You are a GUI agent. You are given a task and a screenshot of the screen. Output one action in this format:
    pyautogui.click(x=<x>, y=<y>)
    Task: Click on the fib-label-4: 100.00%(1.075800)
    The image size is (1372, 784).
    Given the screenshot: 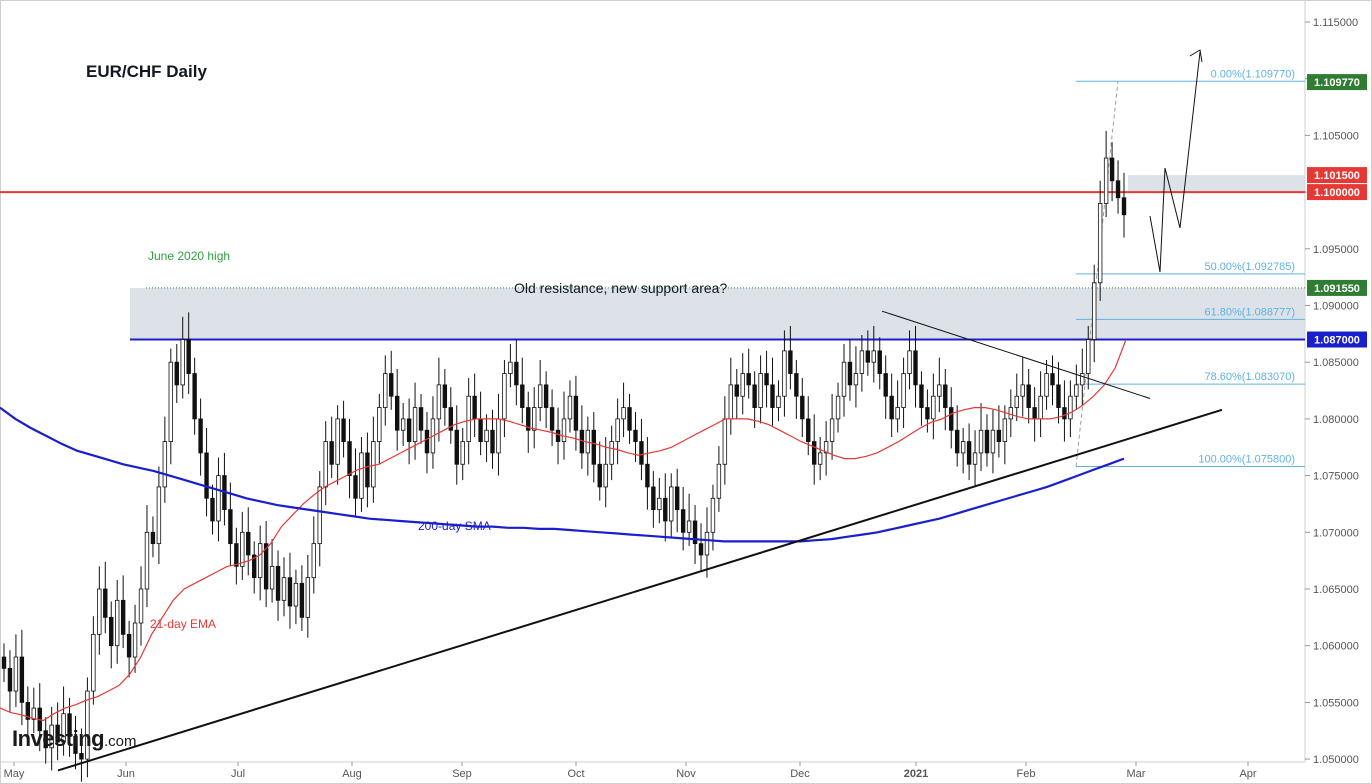 What is the action you would take?
    pyautogui.click(x=1246, y=460)
    